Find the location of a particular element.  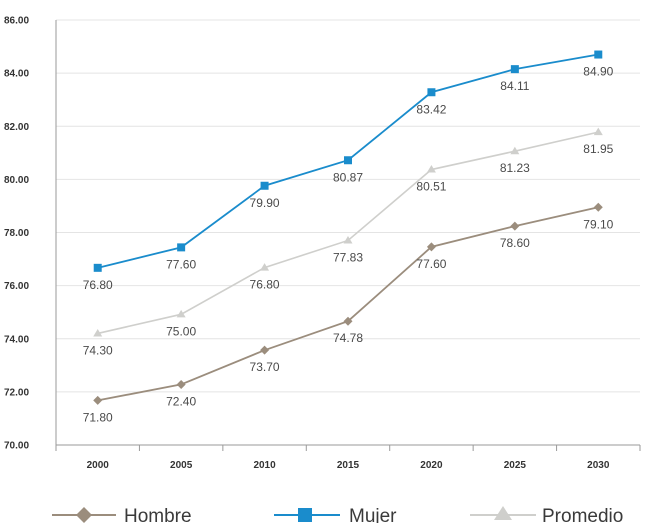

y-tick-label: 74.00 is located at coordinates (16, 339).